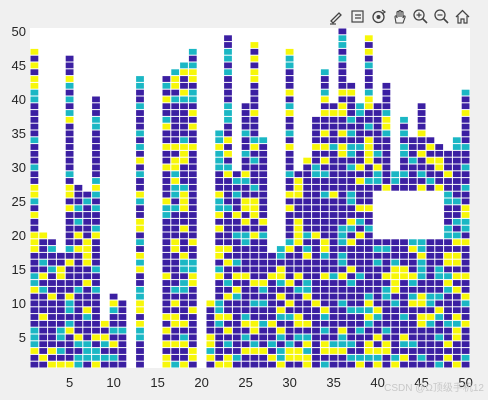  I want to click on x-axis-ticks: 5 10 15 20 25 30 35 40 45 50, so click(269, 382).